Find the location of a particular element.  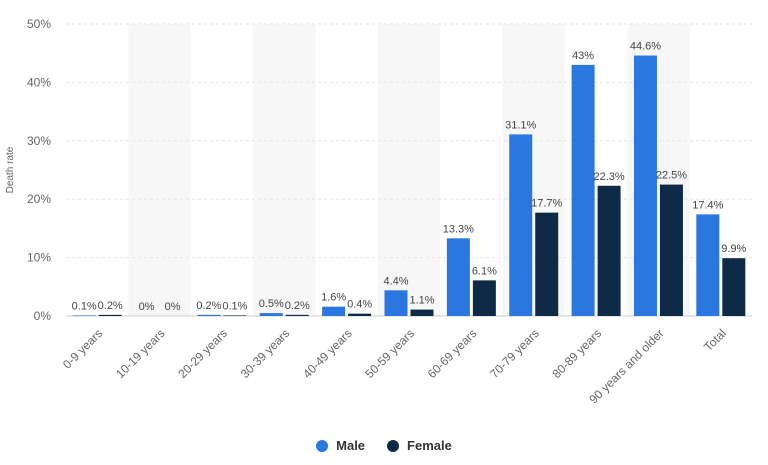

x-tick-label: 80-89 years is located at coordinates (576, 353).